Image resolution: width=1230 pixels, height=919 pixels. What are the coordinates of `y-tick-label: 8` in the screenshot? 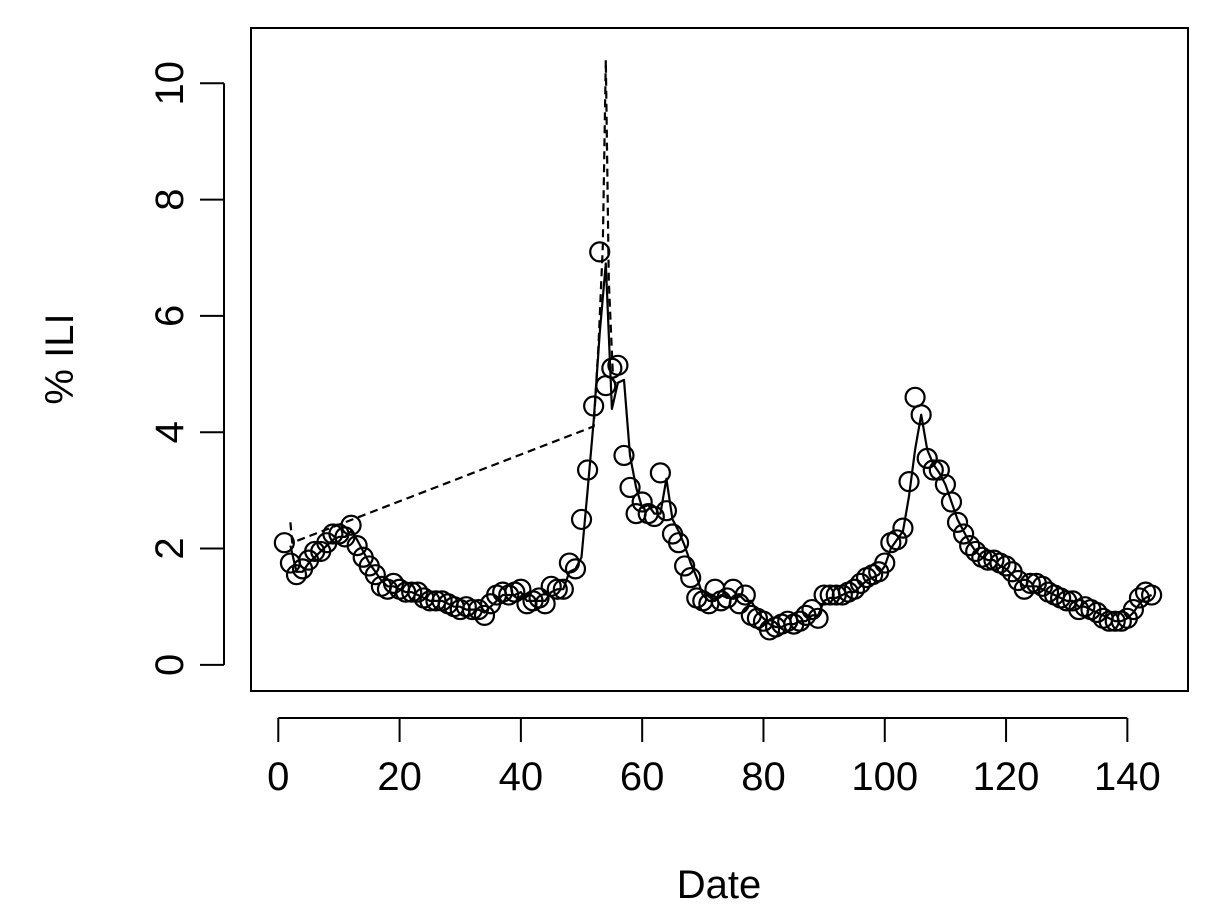 It's located at (170, 199).